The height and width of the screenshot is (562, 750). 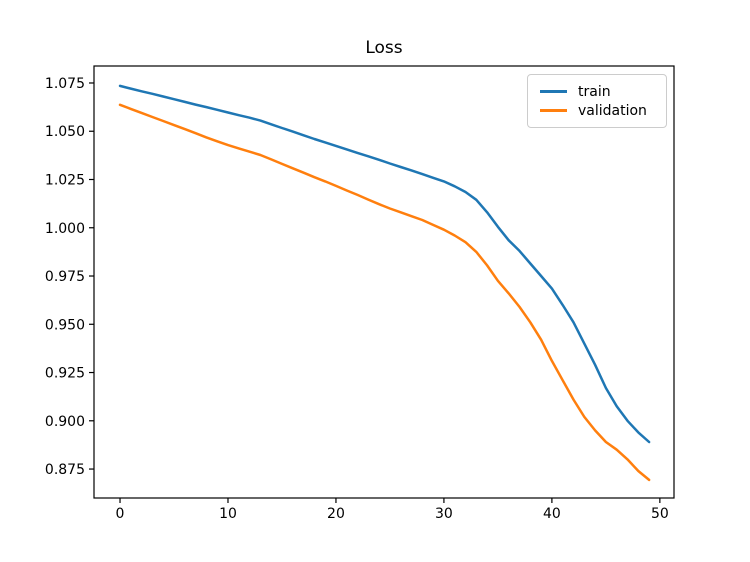 I want to click on x-tick-label: 20, so click(x=336, y=514).